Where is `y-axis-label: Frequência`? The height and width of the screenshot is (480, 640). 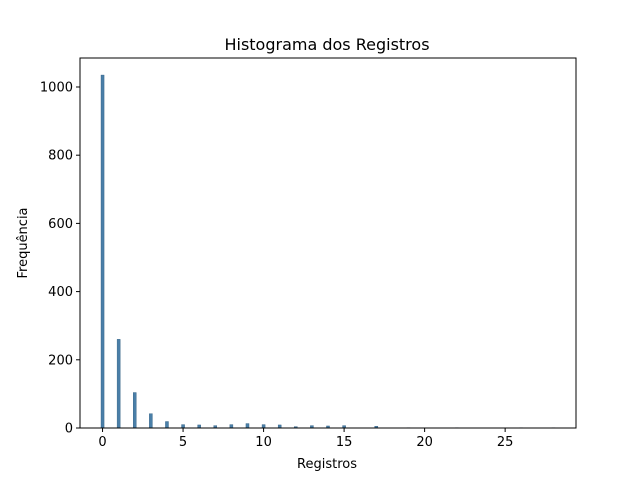 y-axis-label: Frequência is located at coordinates (23, 242).